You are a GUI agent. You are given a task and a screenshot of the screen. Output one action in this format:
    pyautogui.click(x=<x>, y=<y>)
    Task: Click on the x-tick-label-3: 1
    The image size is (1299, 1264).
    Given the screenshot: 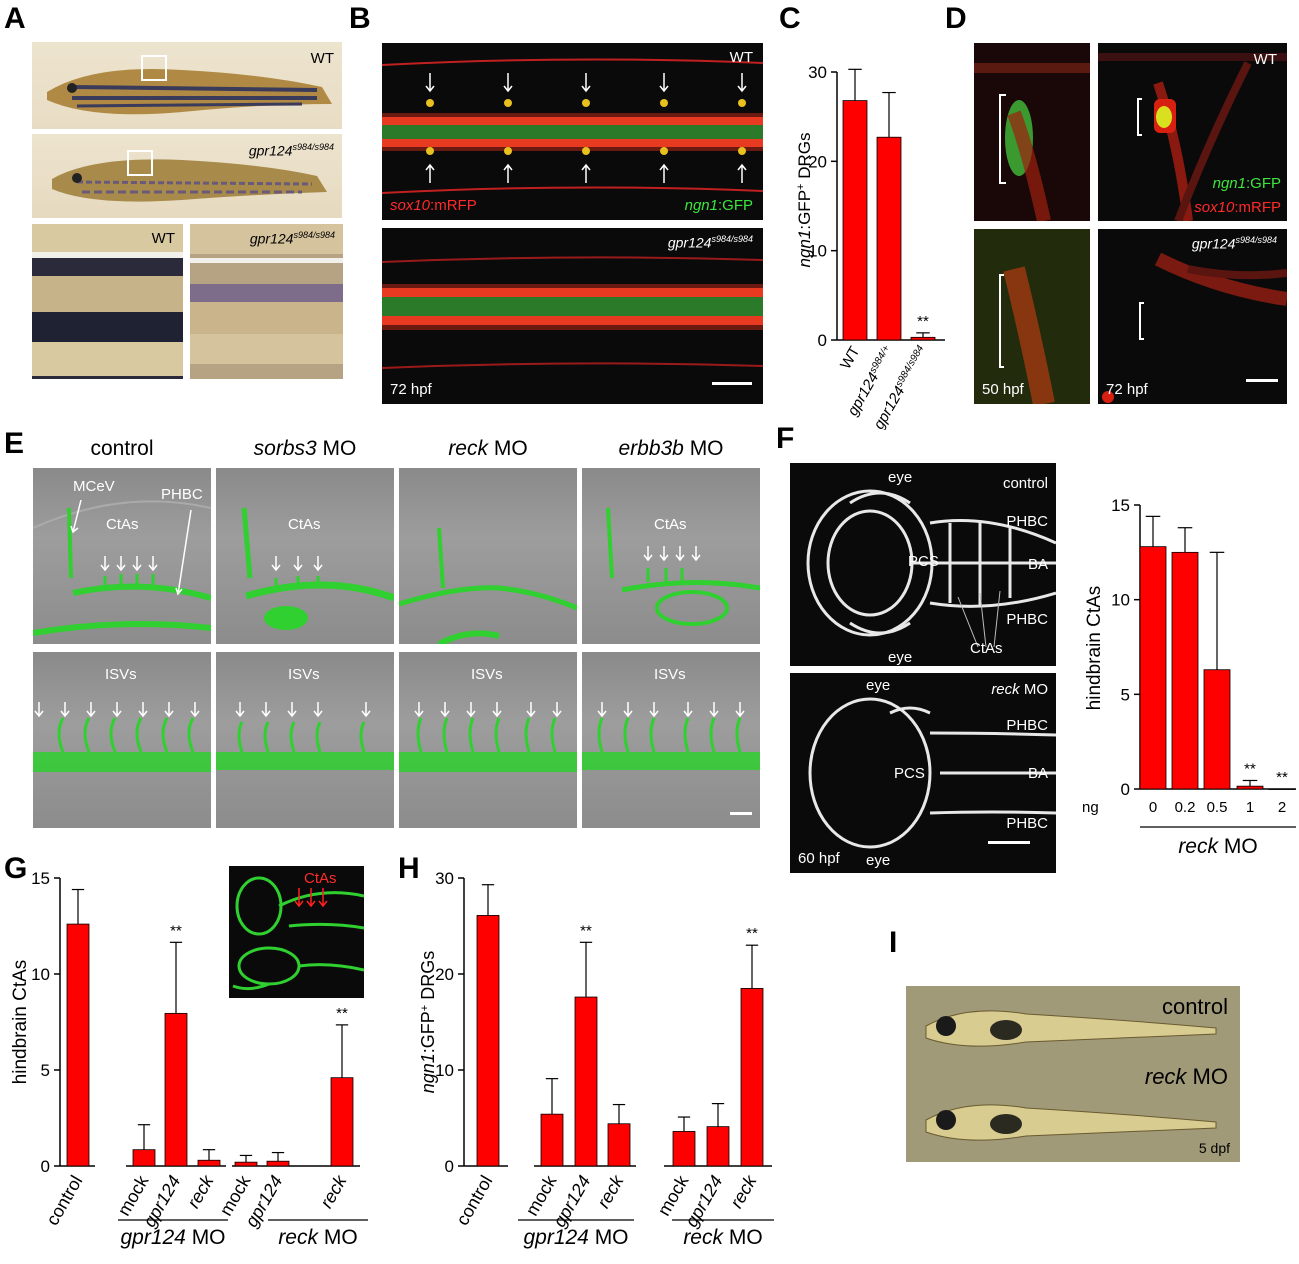 What is the action you would take?
    pyautogui.click(x=1250, y=807)
    